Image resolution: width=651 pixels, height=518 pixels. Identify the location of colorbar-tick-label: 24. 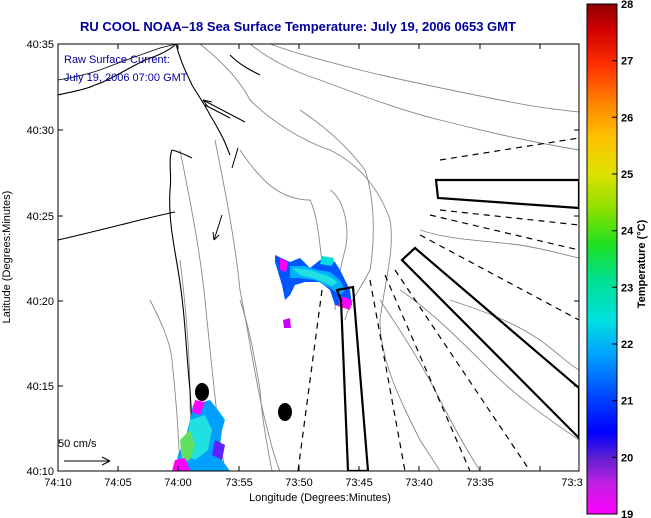
(627, 232).